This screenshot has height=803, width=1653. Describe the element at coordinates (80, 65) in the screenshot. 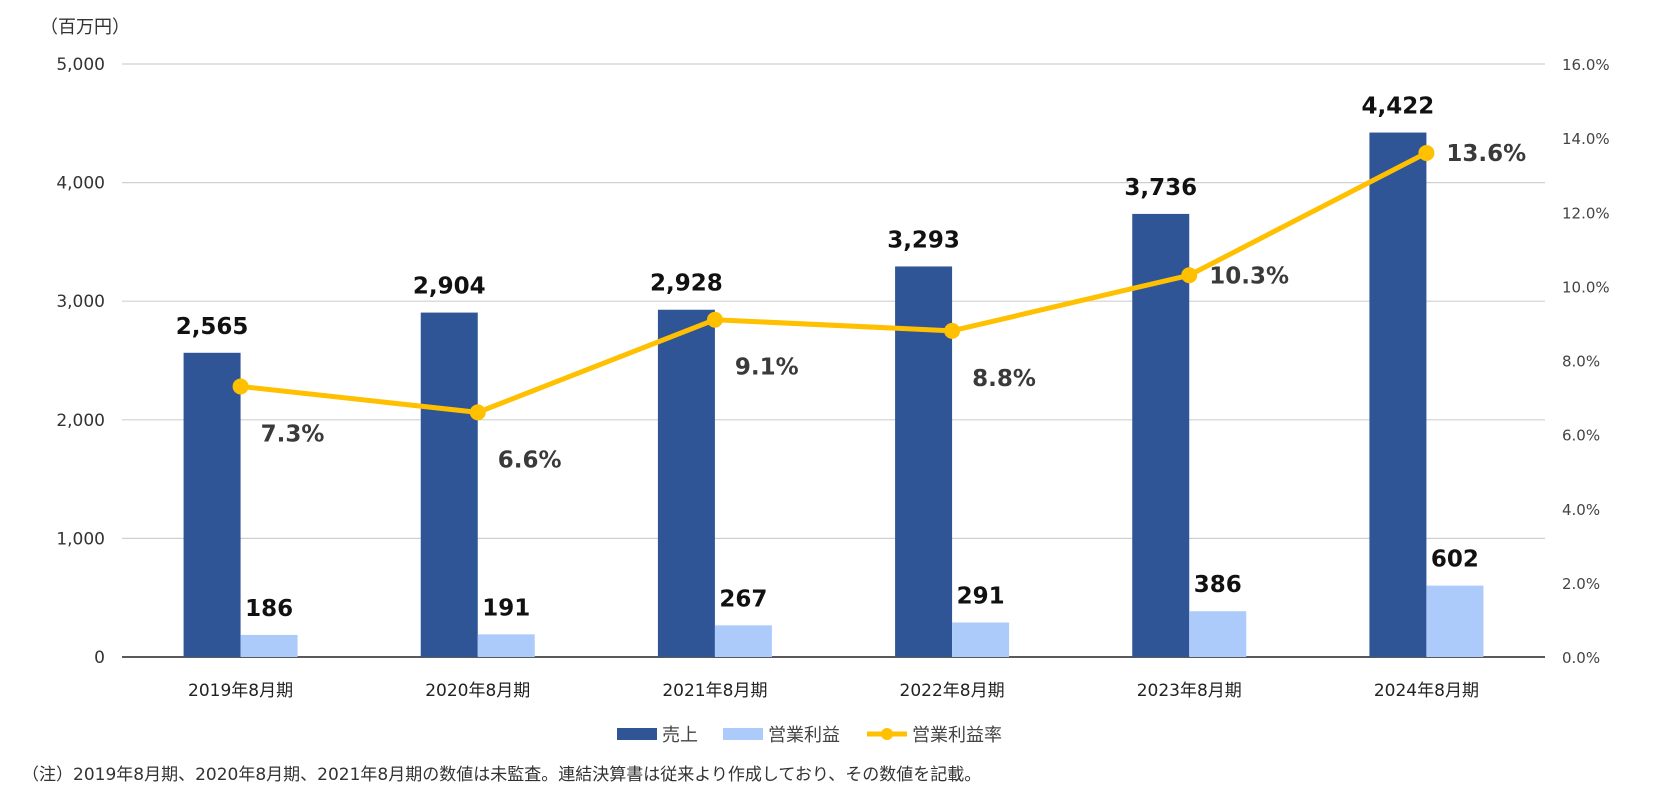

I see `y-left-tick-label: 5,000` at that location.